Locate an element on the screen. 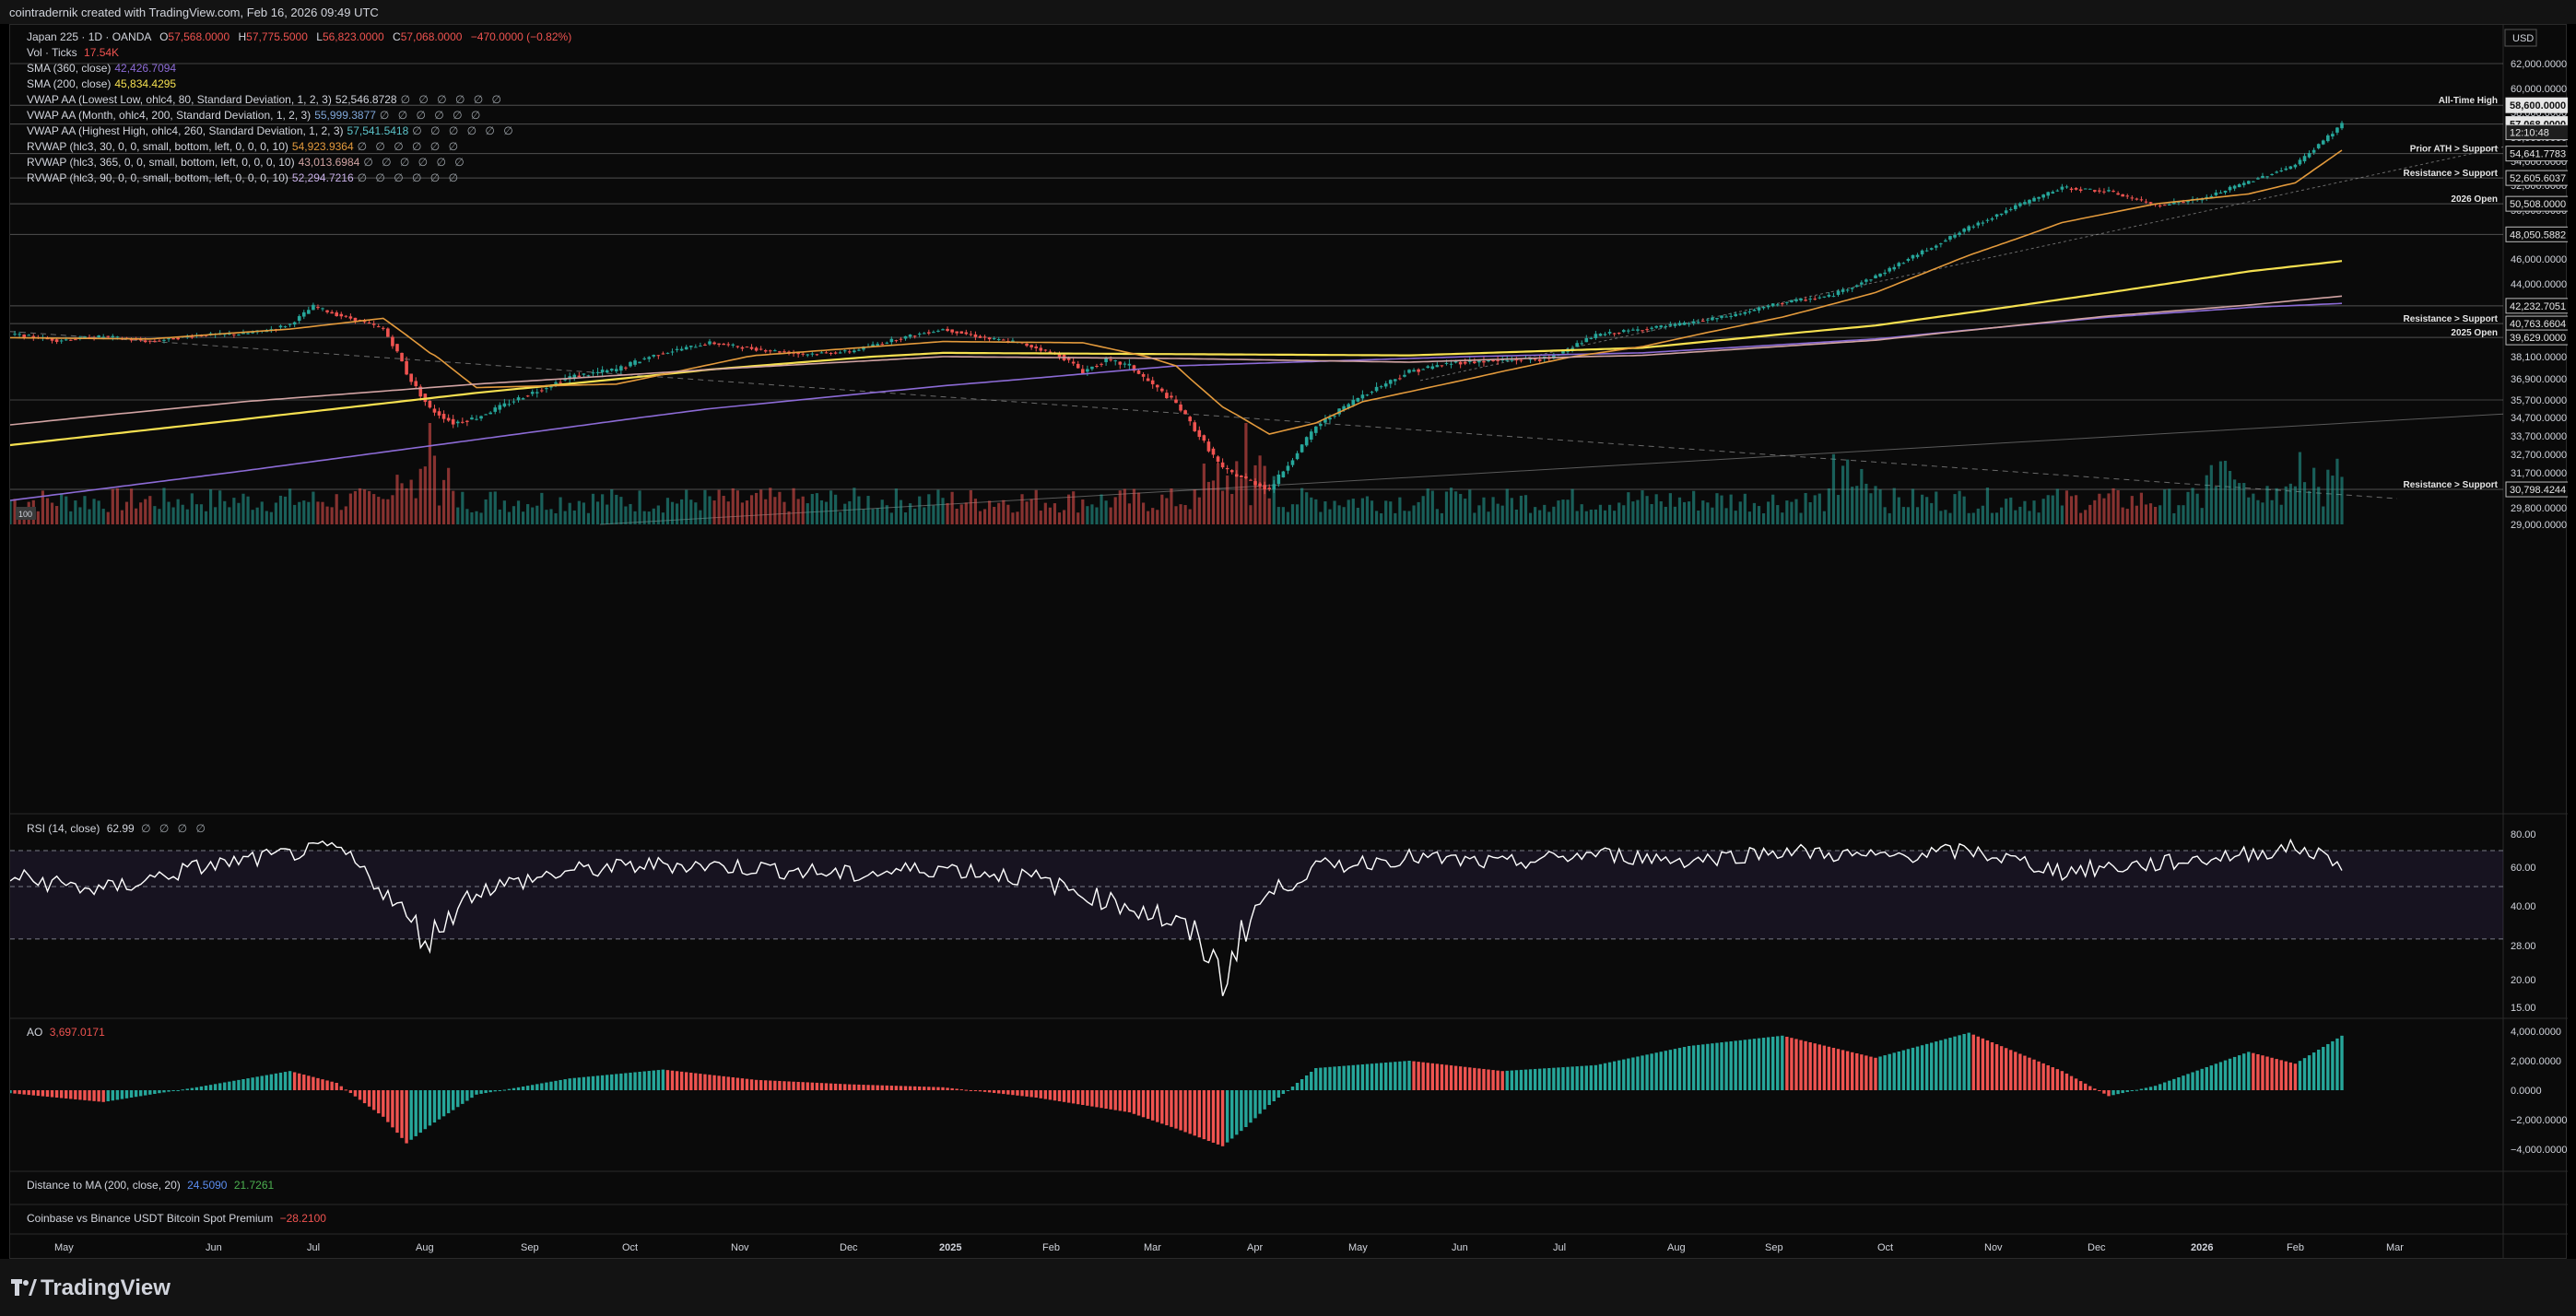  tradingview-logo: TradingView is located at coordinates (106, 1287).